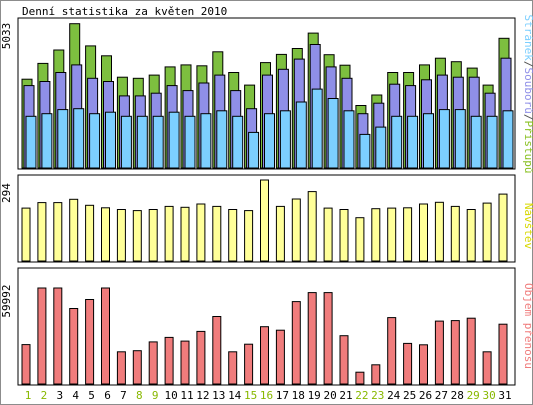  What do you see at coordinates (527, 91) in the screenshot?
I see `traffic-legend-files: Souborů` at bounding box center [527, 91].